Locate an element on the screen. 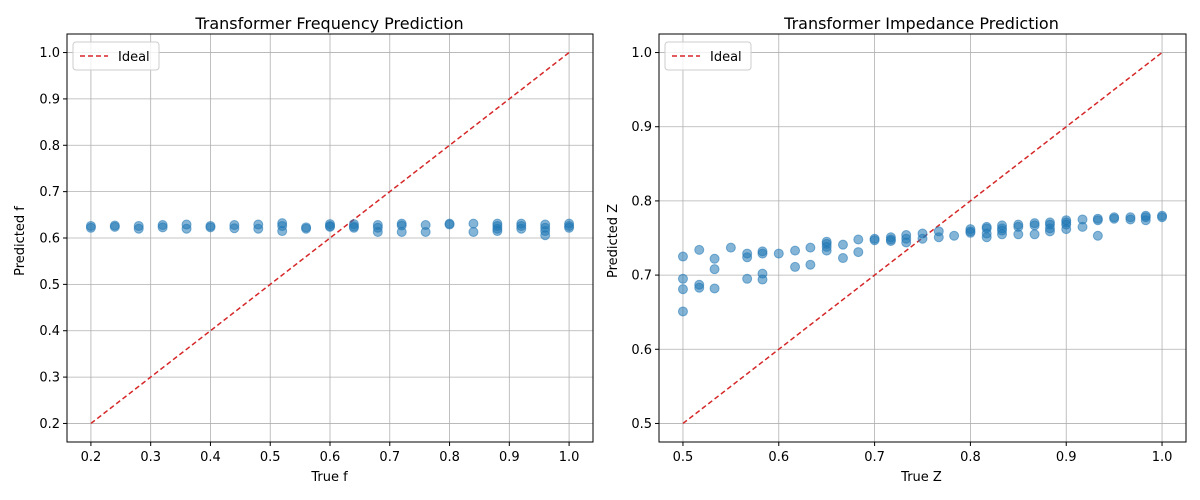 The height and width of the screenshot is (500, 1200). y-tick-label: 0.8 is located at coordinates (49, 146).